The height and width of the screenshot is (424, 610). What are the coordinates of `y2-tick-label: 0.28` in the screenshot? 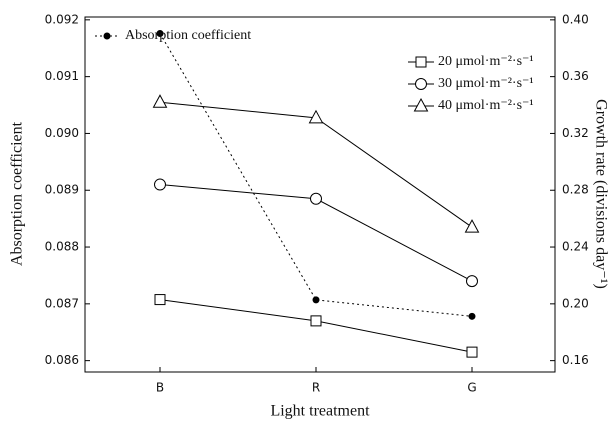 It's located at (575, 190).